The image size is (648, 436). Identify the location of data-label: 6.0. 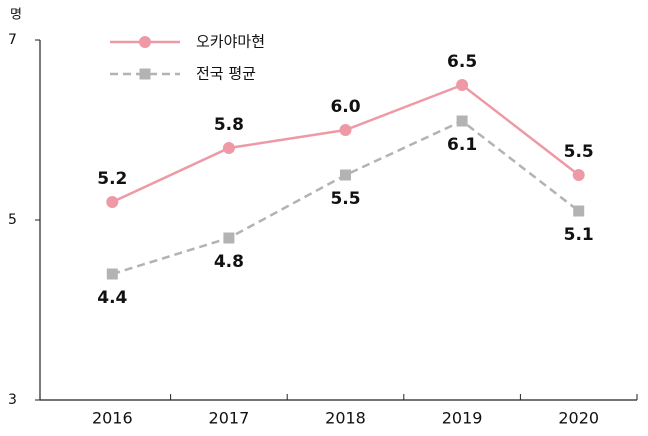
(345, 107).